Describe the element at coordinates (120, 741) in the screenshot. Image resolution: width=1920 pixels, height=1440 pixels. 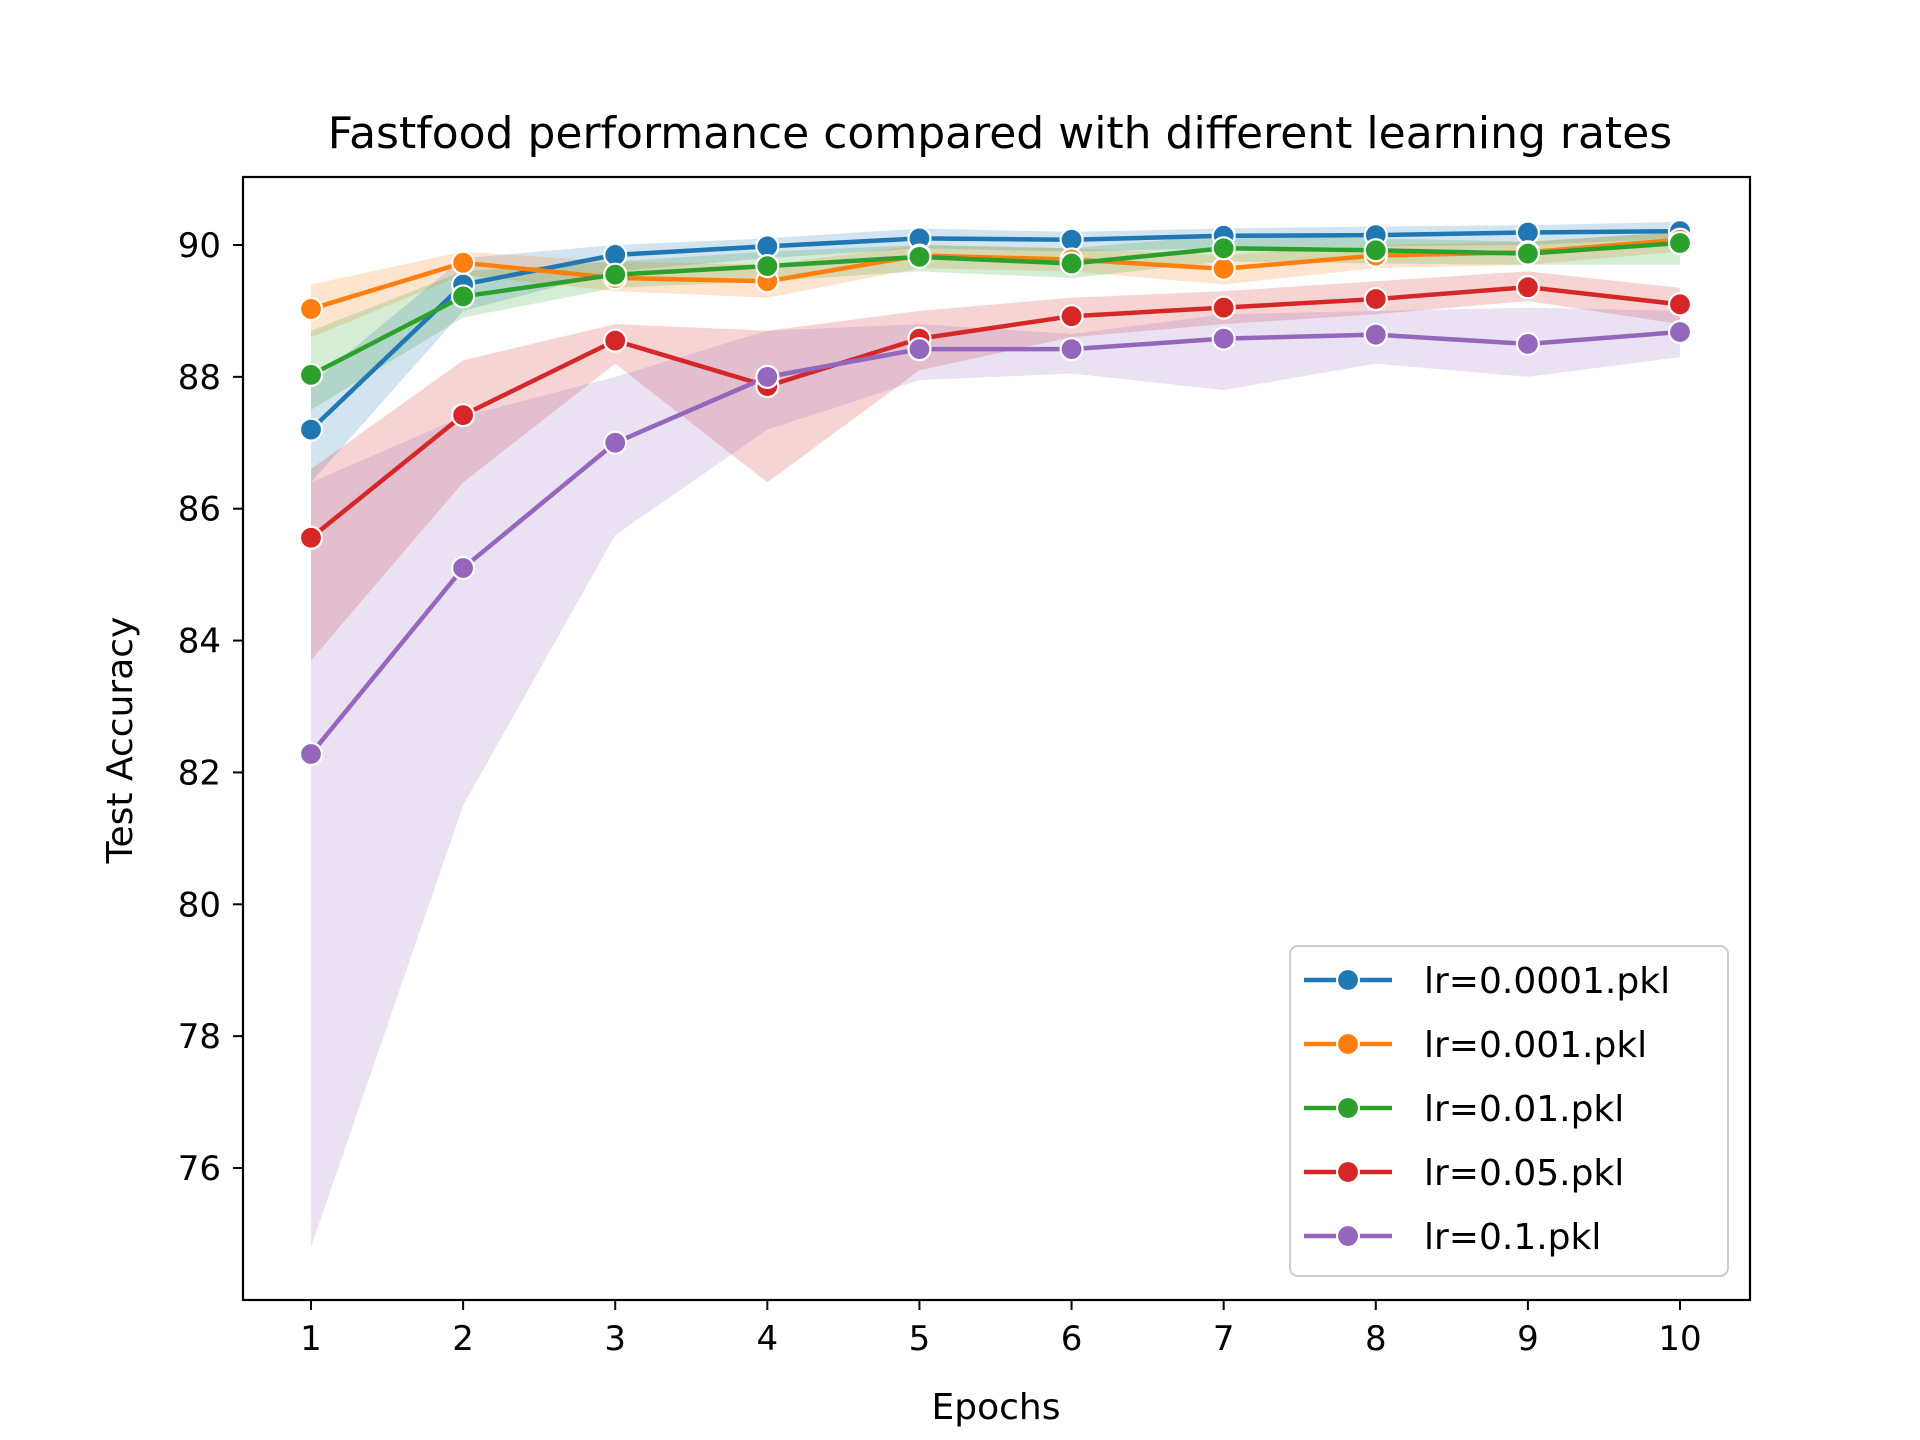
I see `y-axis-label: Test Accuracy` at that location.